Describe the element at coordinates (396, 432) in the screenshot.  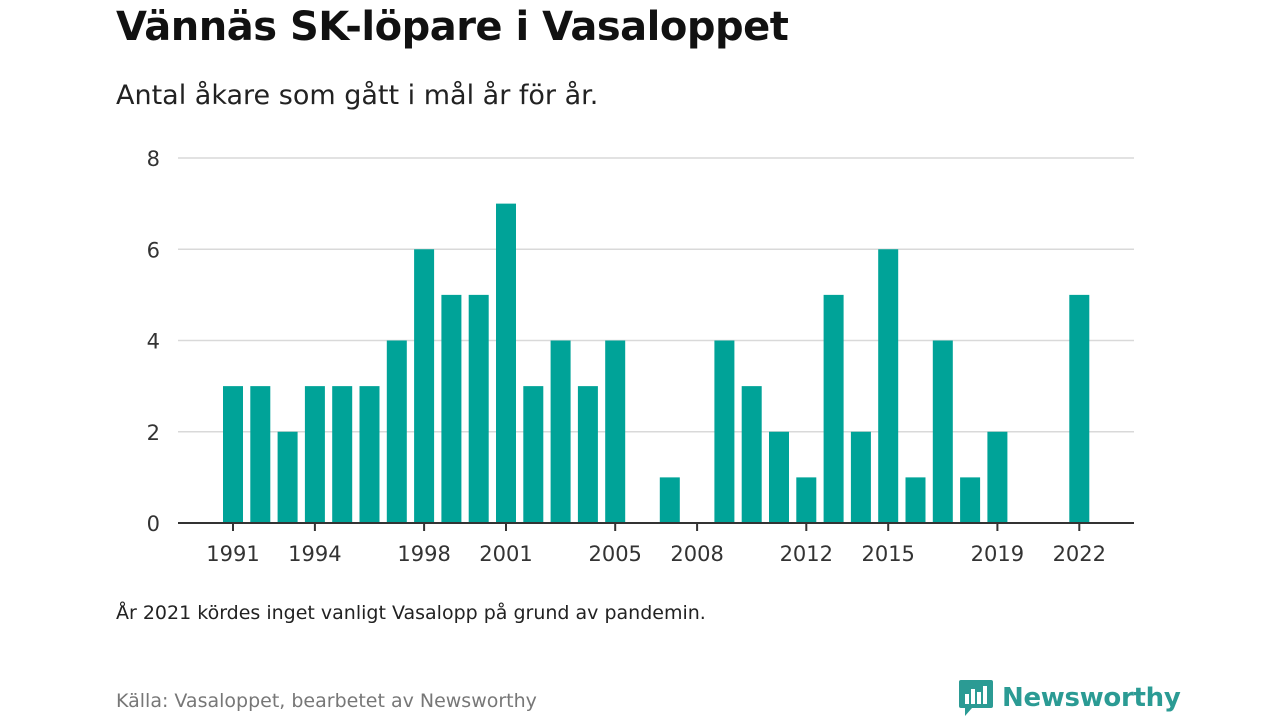
I see `bar-1997` at that location.